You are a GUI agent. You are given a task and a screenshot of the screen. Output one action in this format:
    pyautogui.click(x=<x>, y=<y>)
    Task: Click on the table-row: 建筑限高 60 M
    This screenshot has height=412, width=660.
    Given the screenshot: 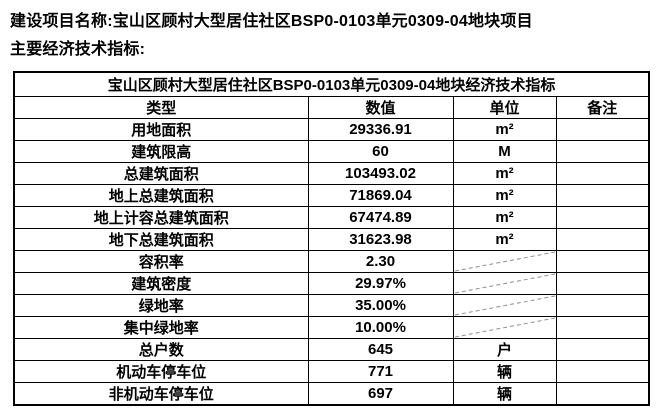 What is the action you would take?
    pyautogui.click(x=331, y=151)
    